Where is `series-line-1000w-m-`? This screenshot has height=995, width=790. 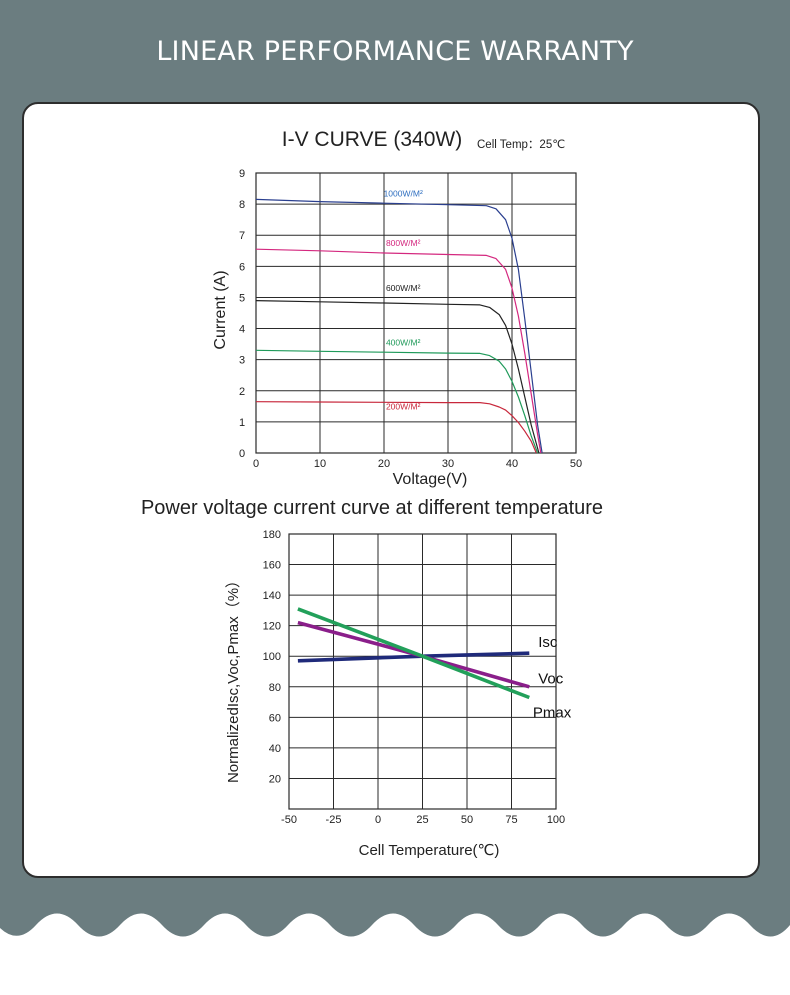
series-line-1000w-m- is located at coordinates (399, 326).